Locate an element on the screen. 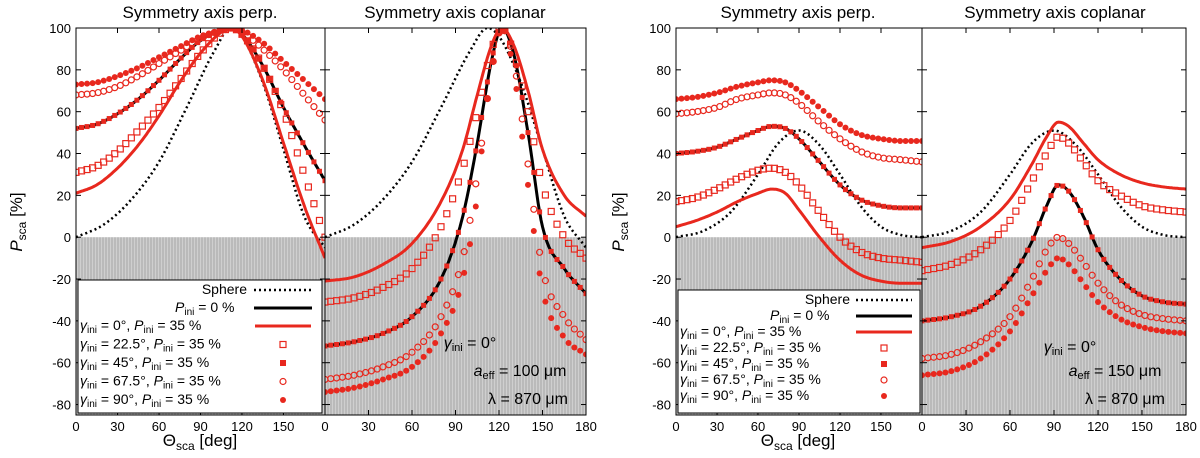 Image resolution: width=1200 pixels, height=458 pixels. y-tick-label-right-perp: 0 is located at coordinates (667, 237).